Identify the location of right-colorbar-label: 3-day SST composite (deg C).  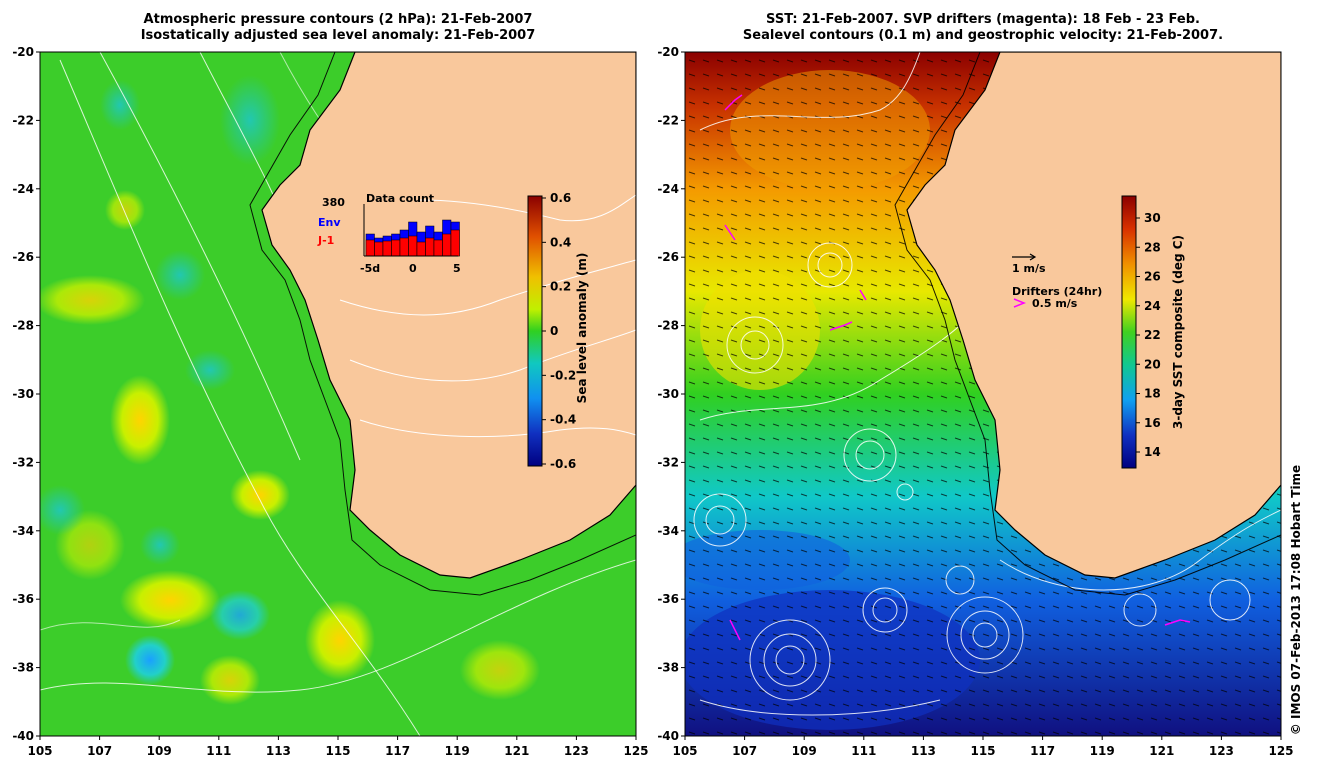
(1178, 332).